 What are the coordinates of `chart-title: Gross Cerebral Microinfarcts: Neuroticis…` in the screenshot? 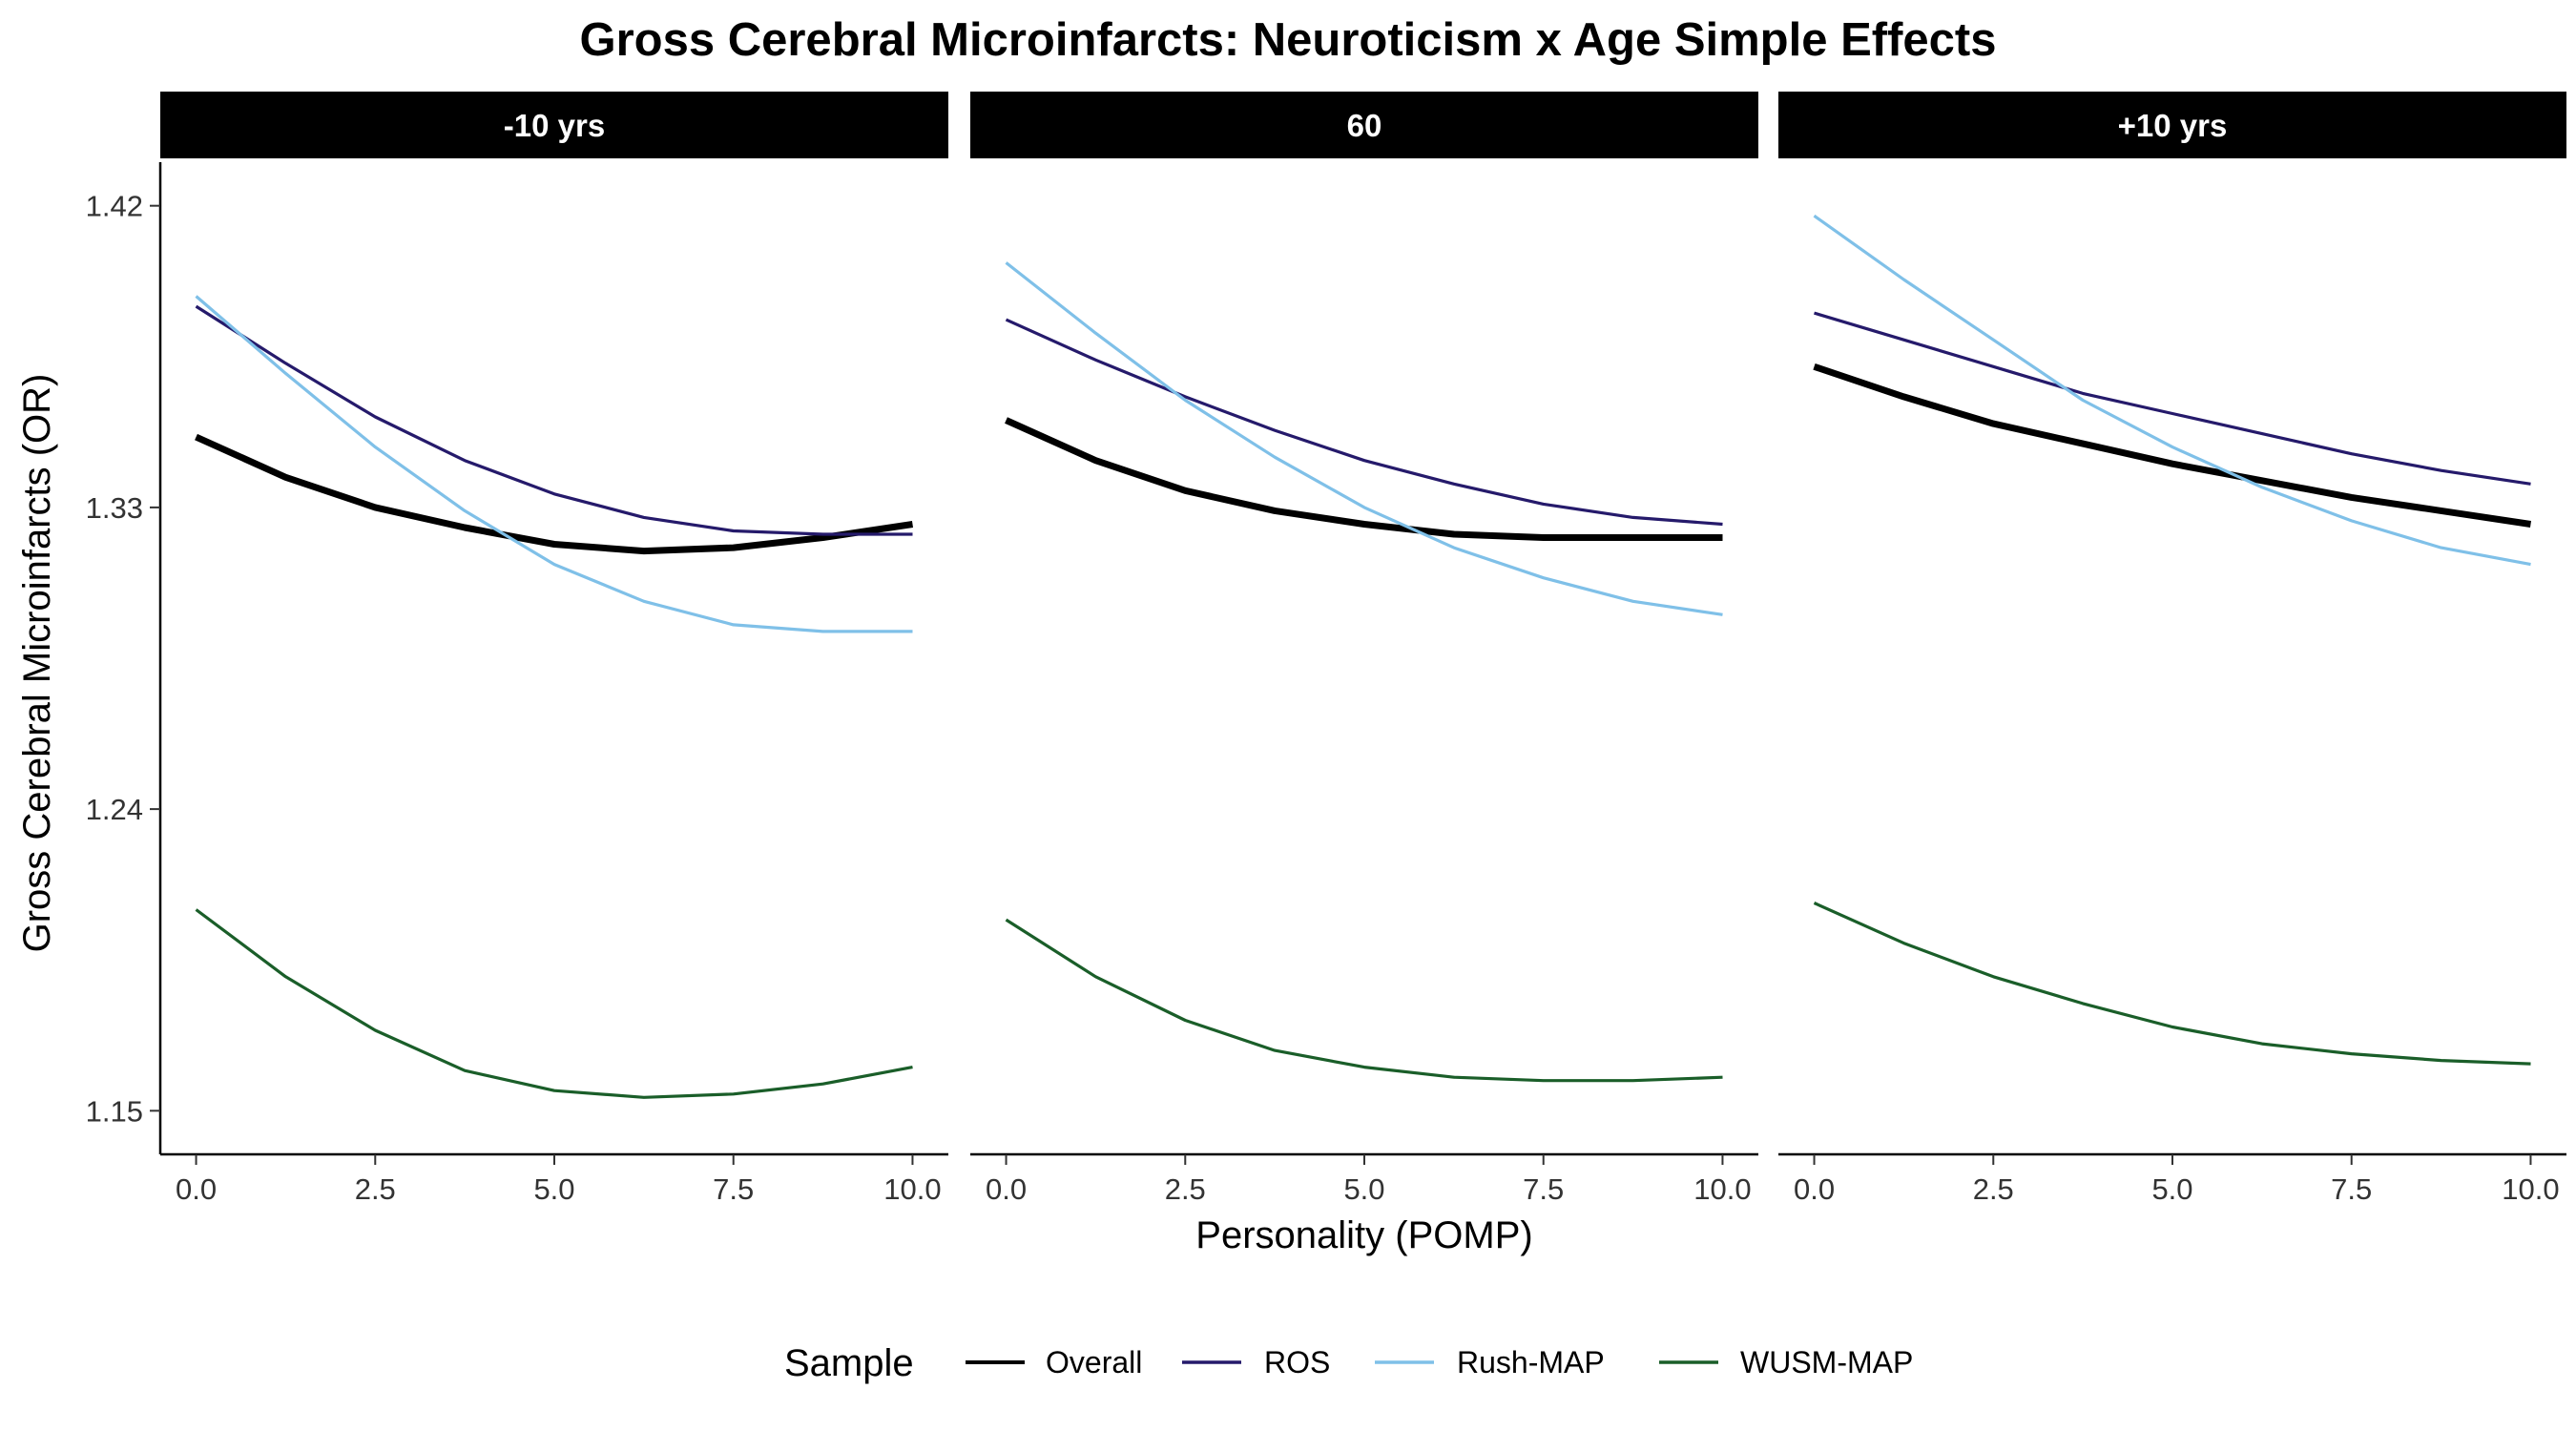 It's located at (1288, 40).